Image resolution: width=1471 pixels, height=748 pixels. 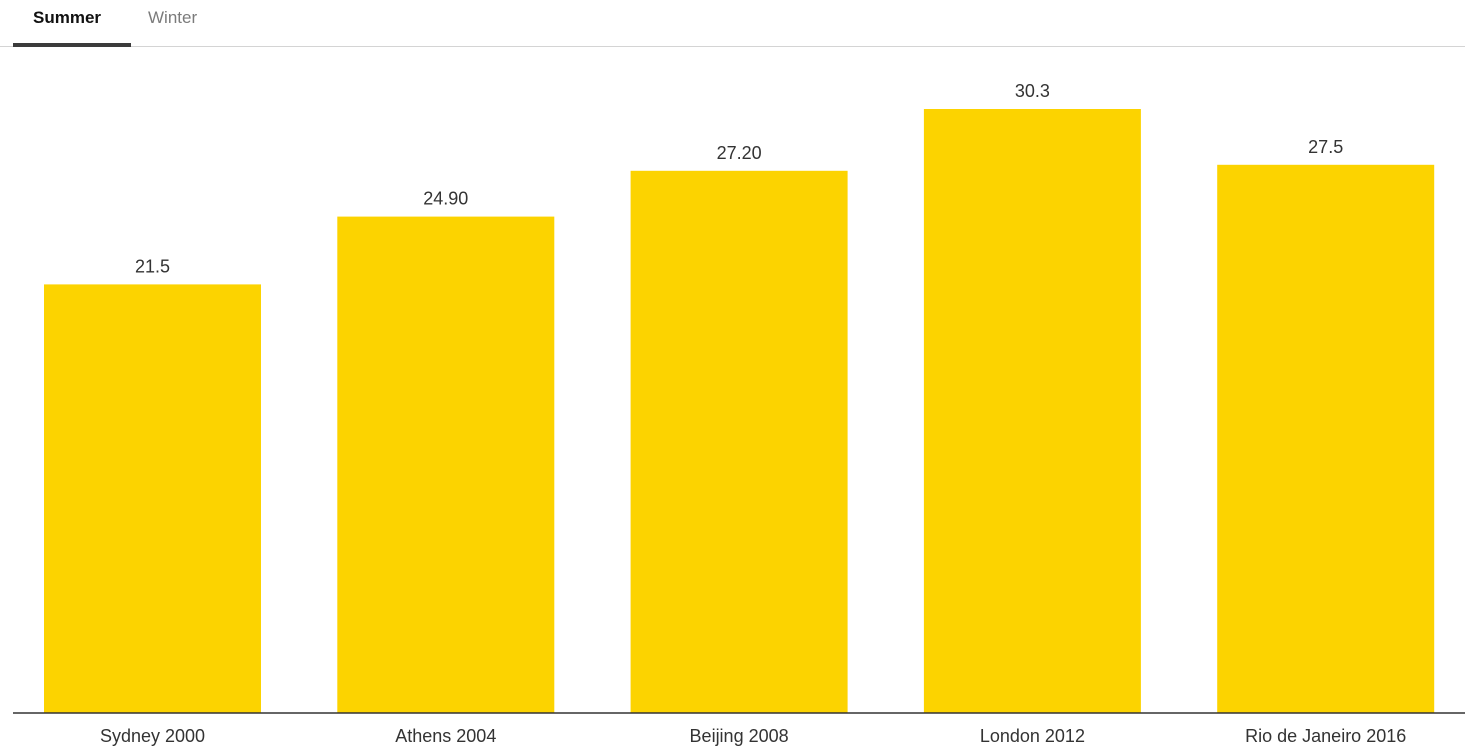 What do you see at coordinates (1325, 147) in the screenshot?
I see `bar-value-label: 27.5` at bounding box center [1325, 147].